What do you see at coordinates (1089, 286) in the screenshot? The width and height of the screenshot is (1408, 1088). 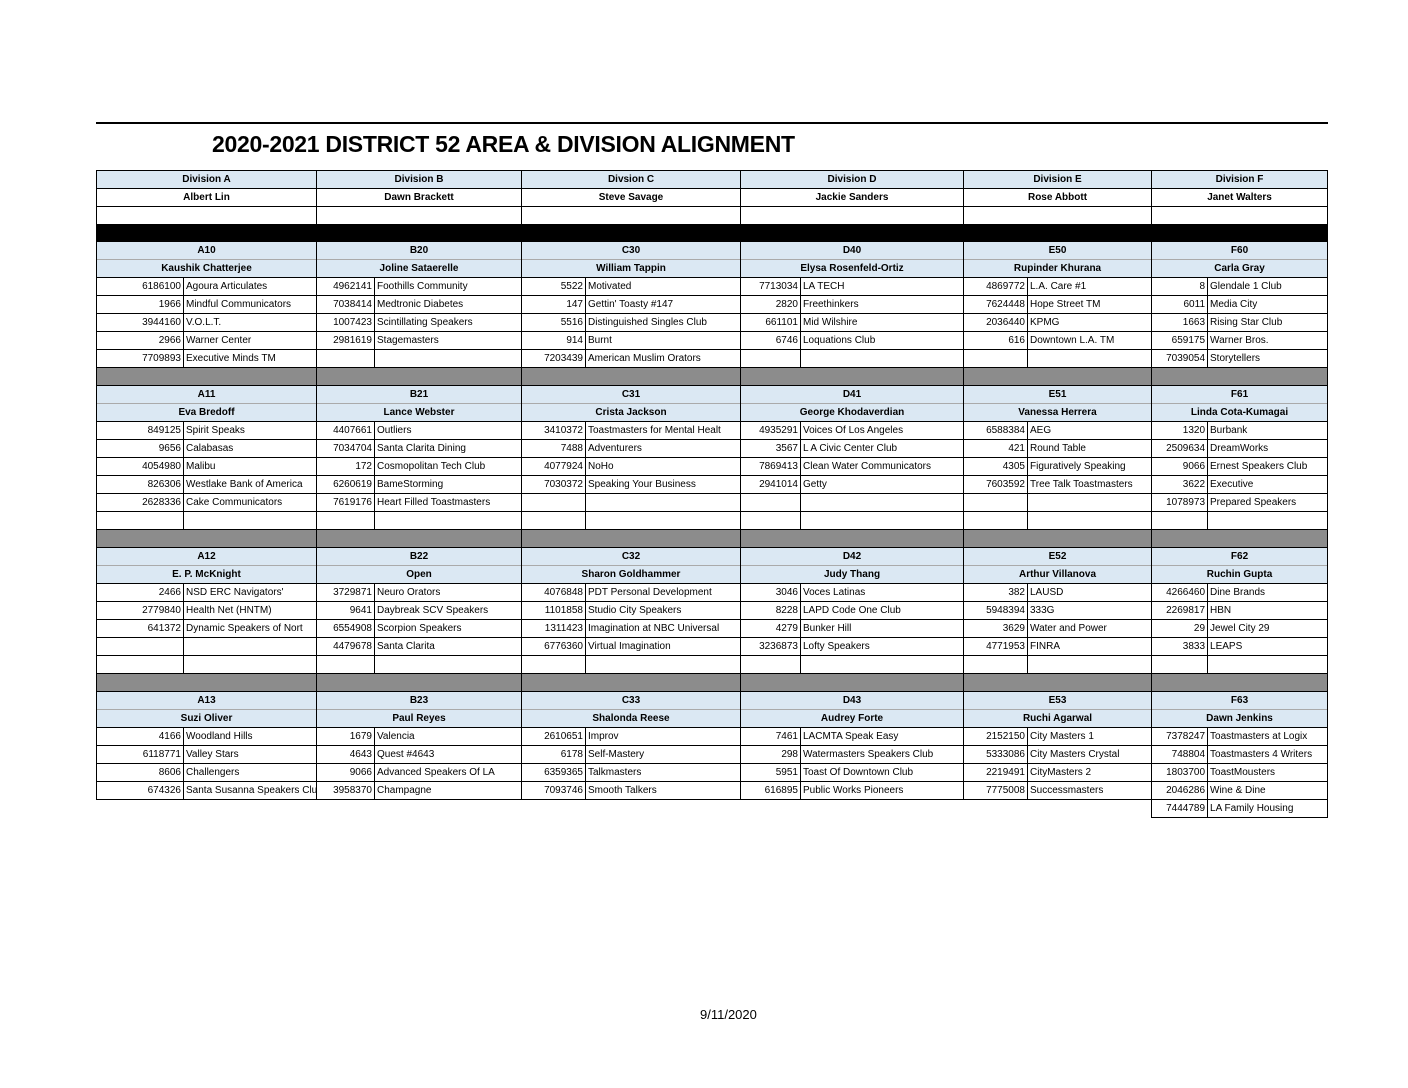 I see `club-name: L.A. Care #1` at bounding box center [1089, 286].